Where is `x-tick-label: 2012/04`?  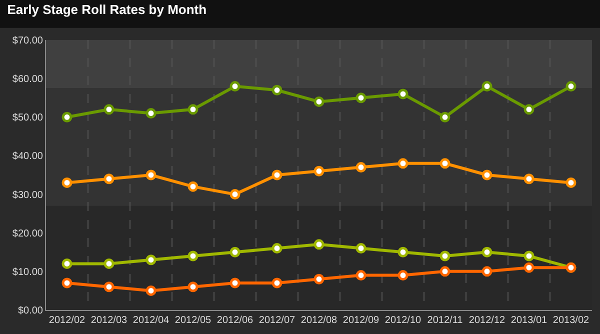
x-tick-label: 2012/04 is located at coordinates (151, 320).